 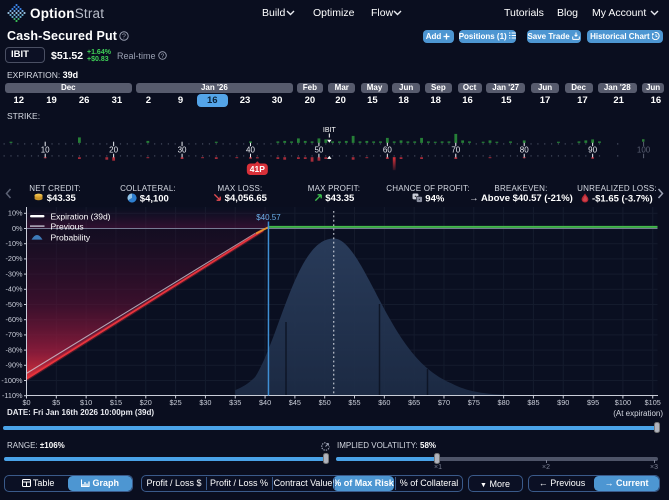 I want to click on svg-text: $25, so click(x=176, y=402).